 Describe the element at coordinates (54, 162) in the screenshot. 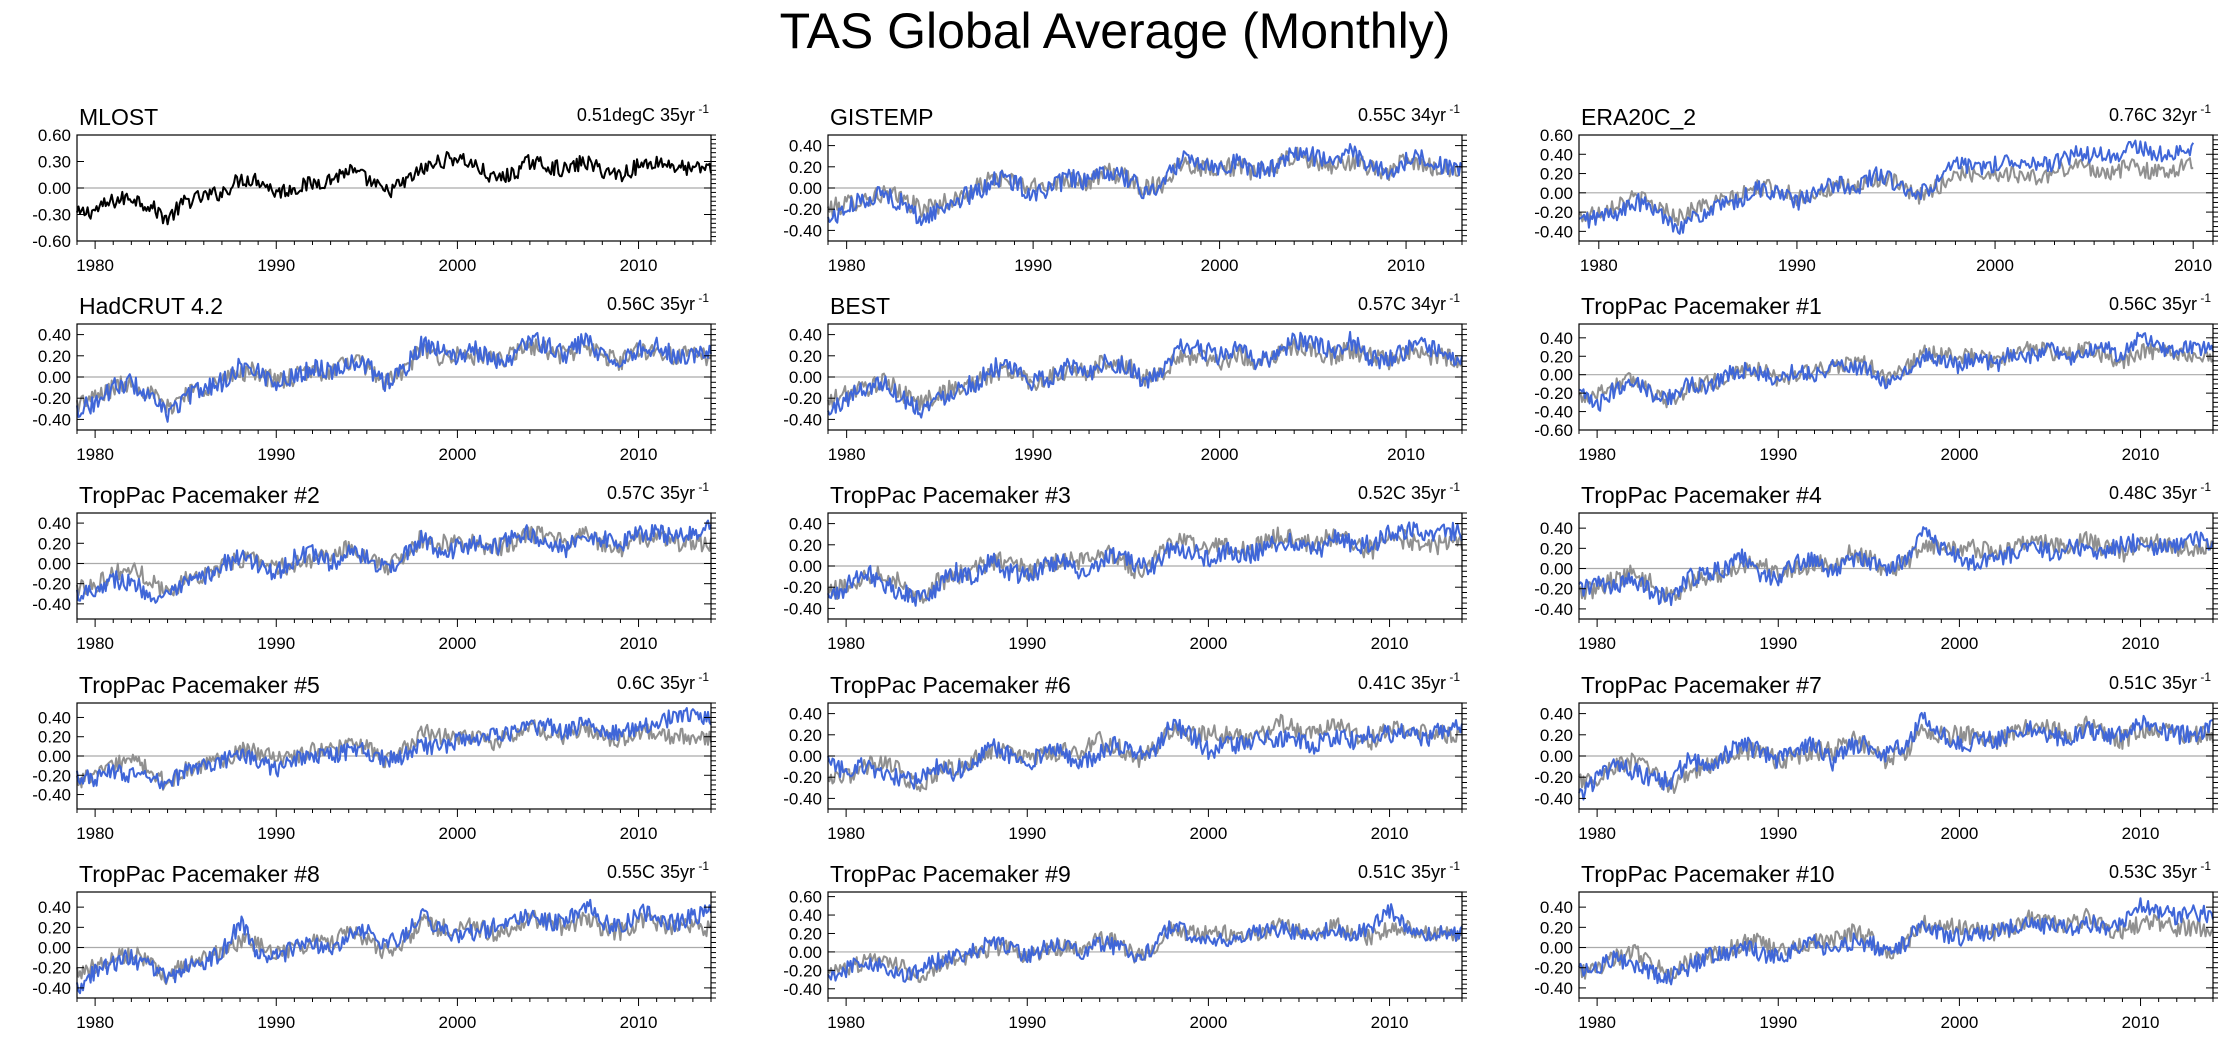

I see `y-tick-label: 0.30` at that location.